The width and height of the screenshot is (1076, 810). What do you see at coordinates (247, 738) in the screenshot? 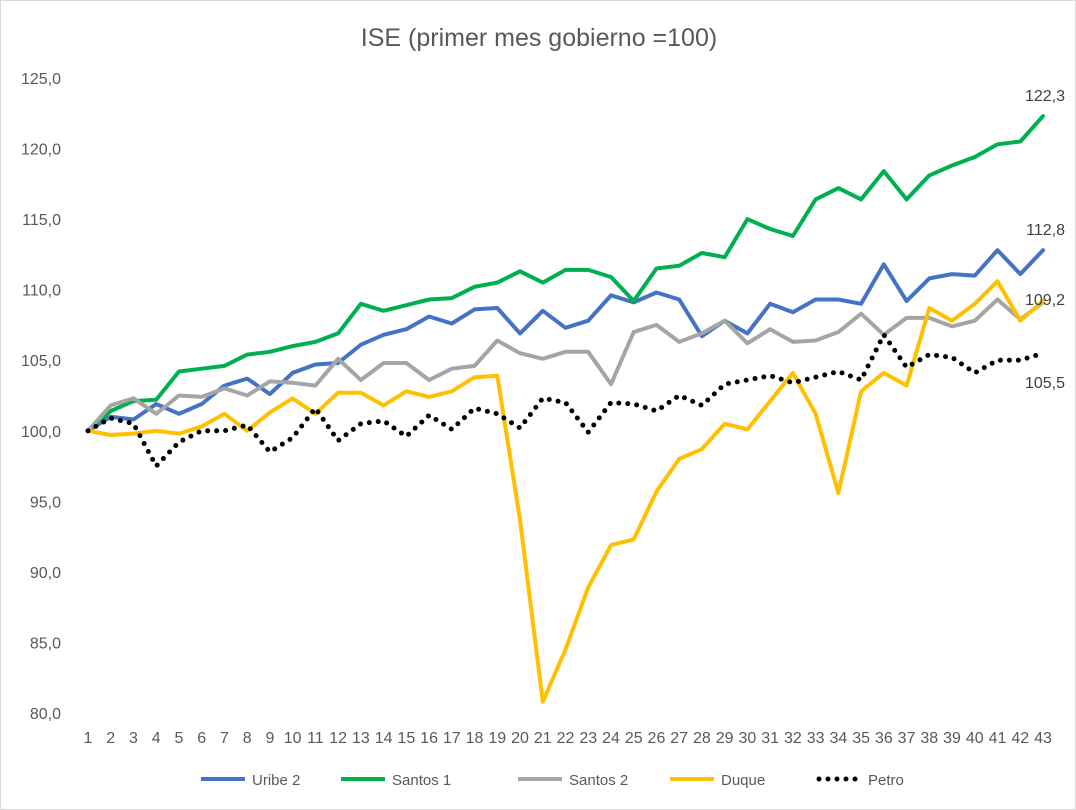
I see `x-tick-label: 8` at bounding box center [247, 738].